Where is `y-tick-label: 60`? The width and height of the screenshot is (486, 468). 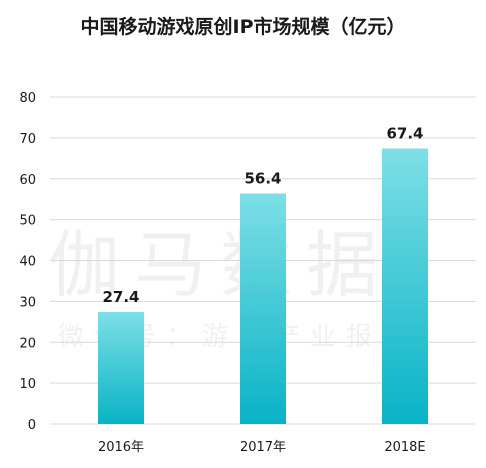
y-tick-label: 60 is located at coordinates (27, 180).